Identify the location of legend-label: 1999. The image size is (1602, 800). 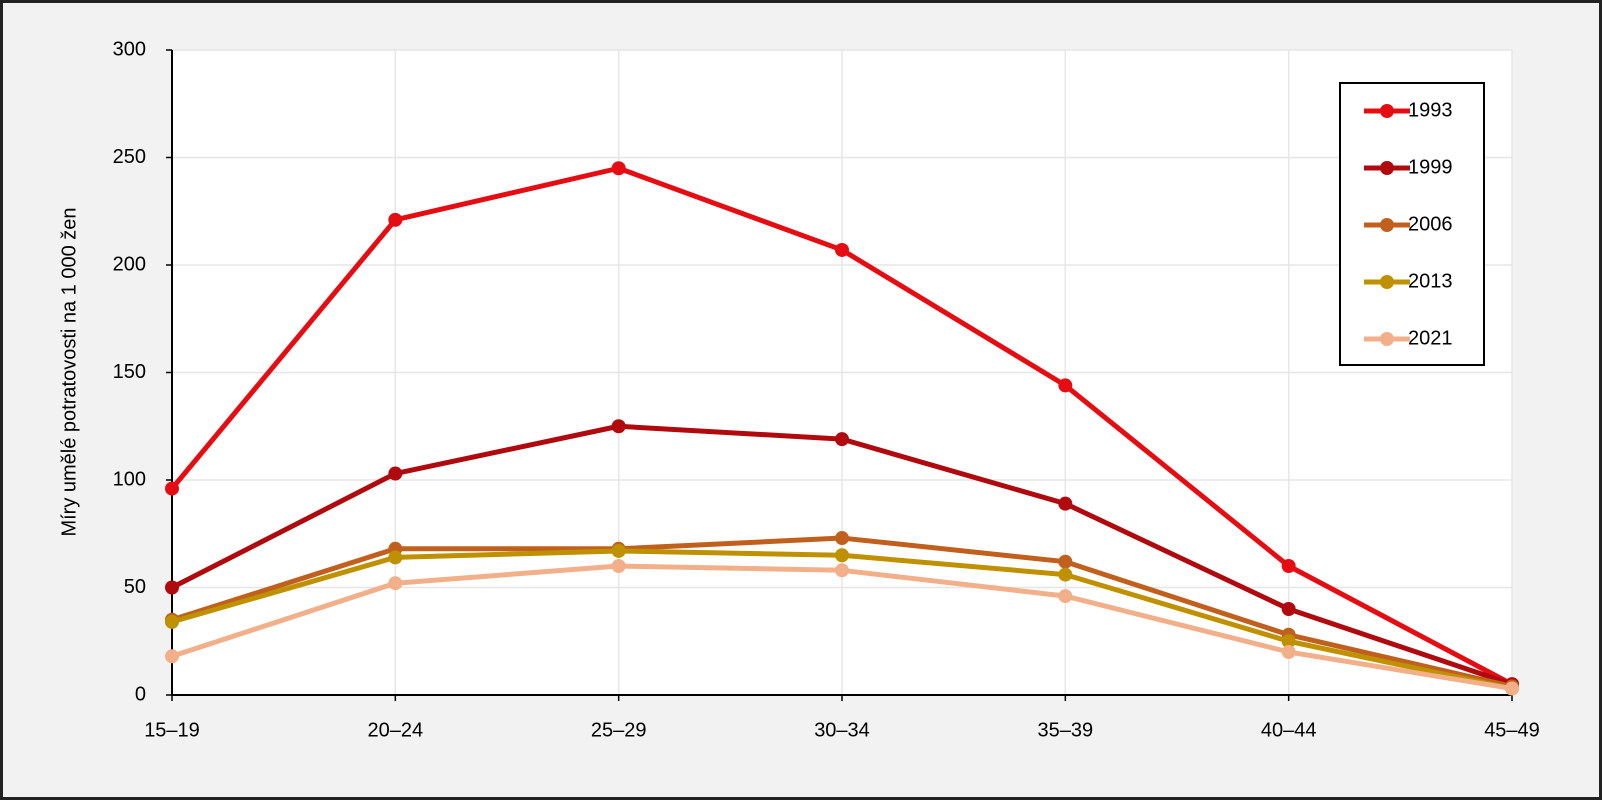
(1430, 167).